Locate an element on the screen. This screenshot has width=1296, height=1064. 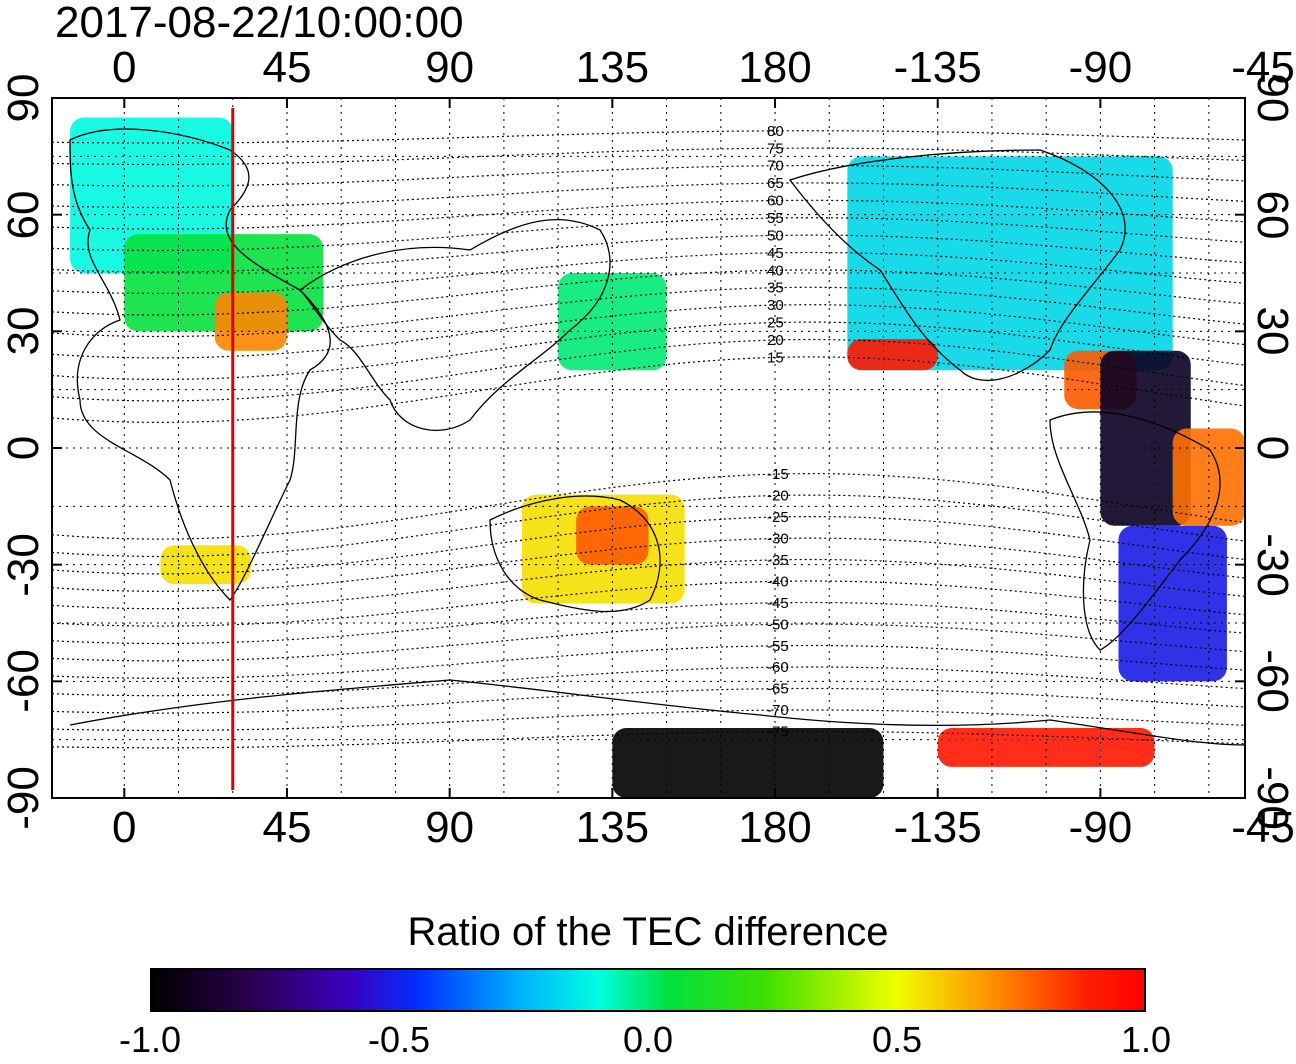
contour-label--75: -75 is located at coordinates (778, 732).